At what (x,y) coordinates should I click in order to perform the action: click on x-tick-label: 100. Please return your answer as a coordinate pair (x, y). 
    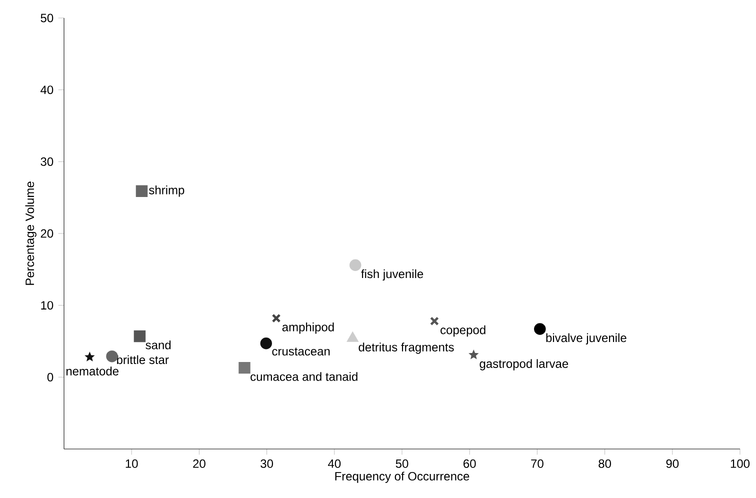
    Looking at the image, I should click on (740, 463).